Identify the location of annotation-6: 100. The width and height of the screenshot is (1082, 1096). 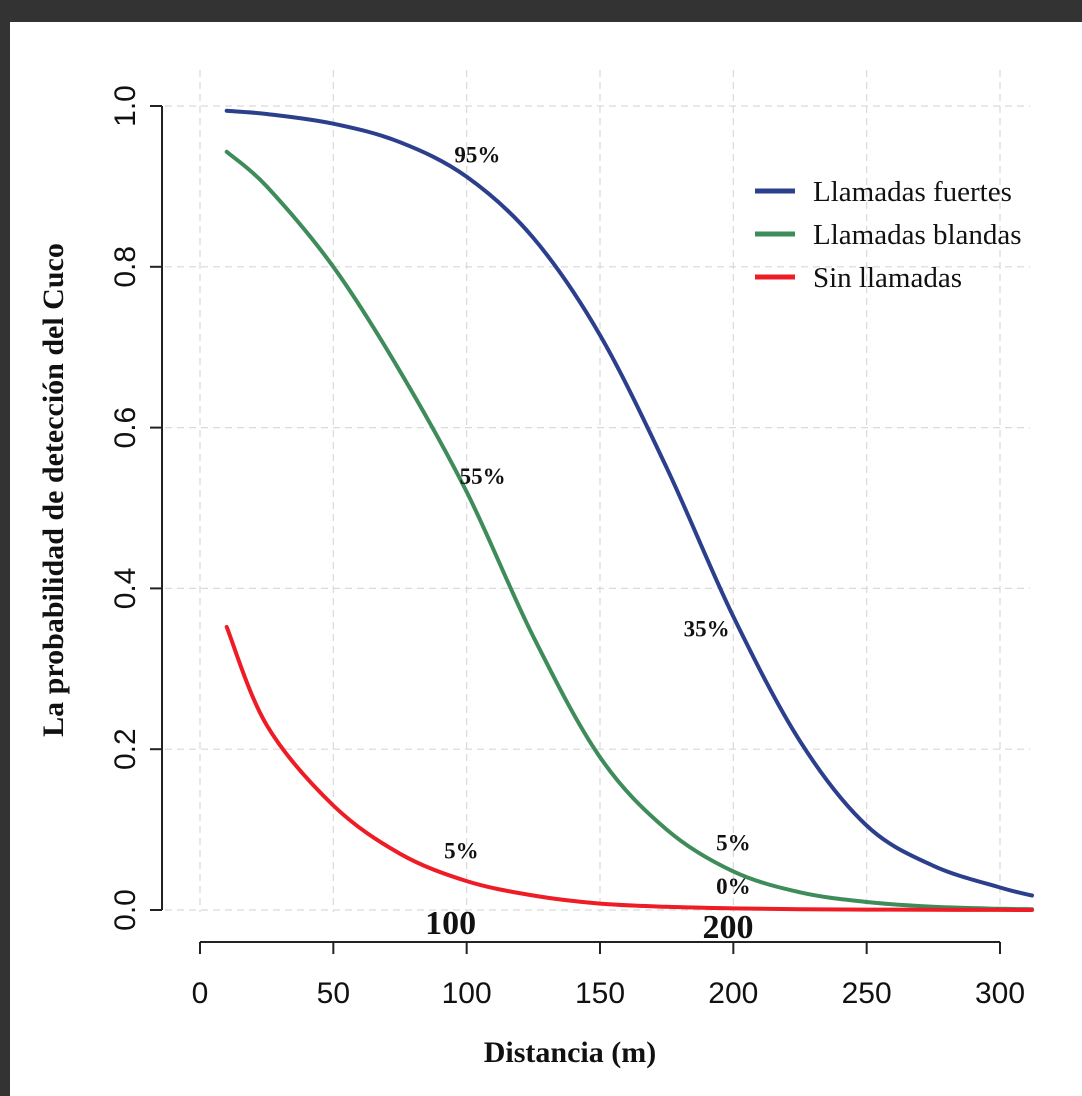
(450, 923).